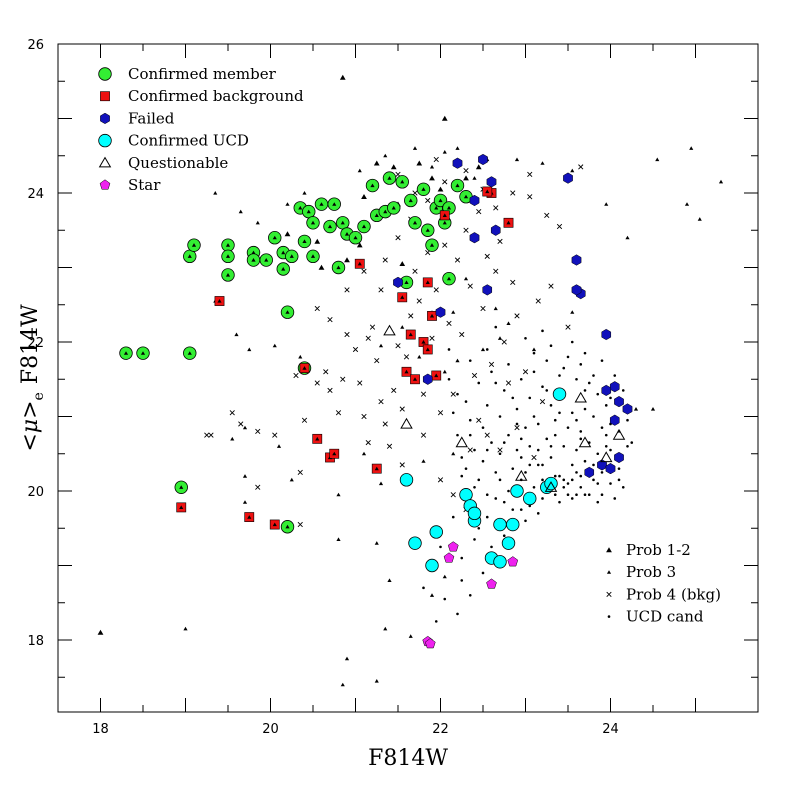 The width and height of the screenshot is (797, 797). I want to click on x-tick-label: 22, so click(440, 729).